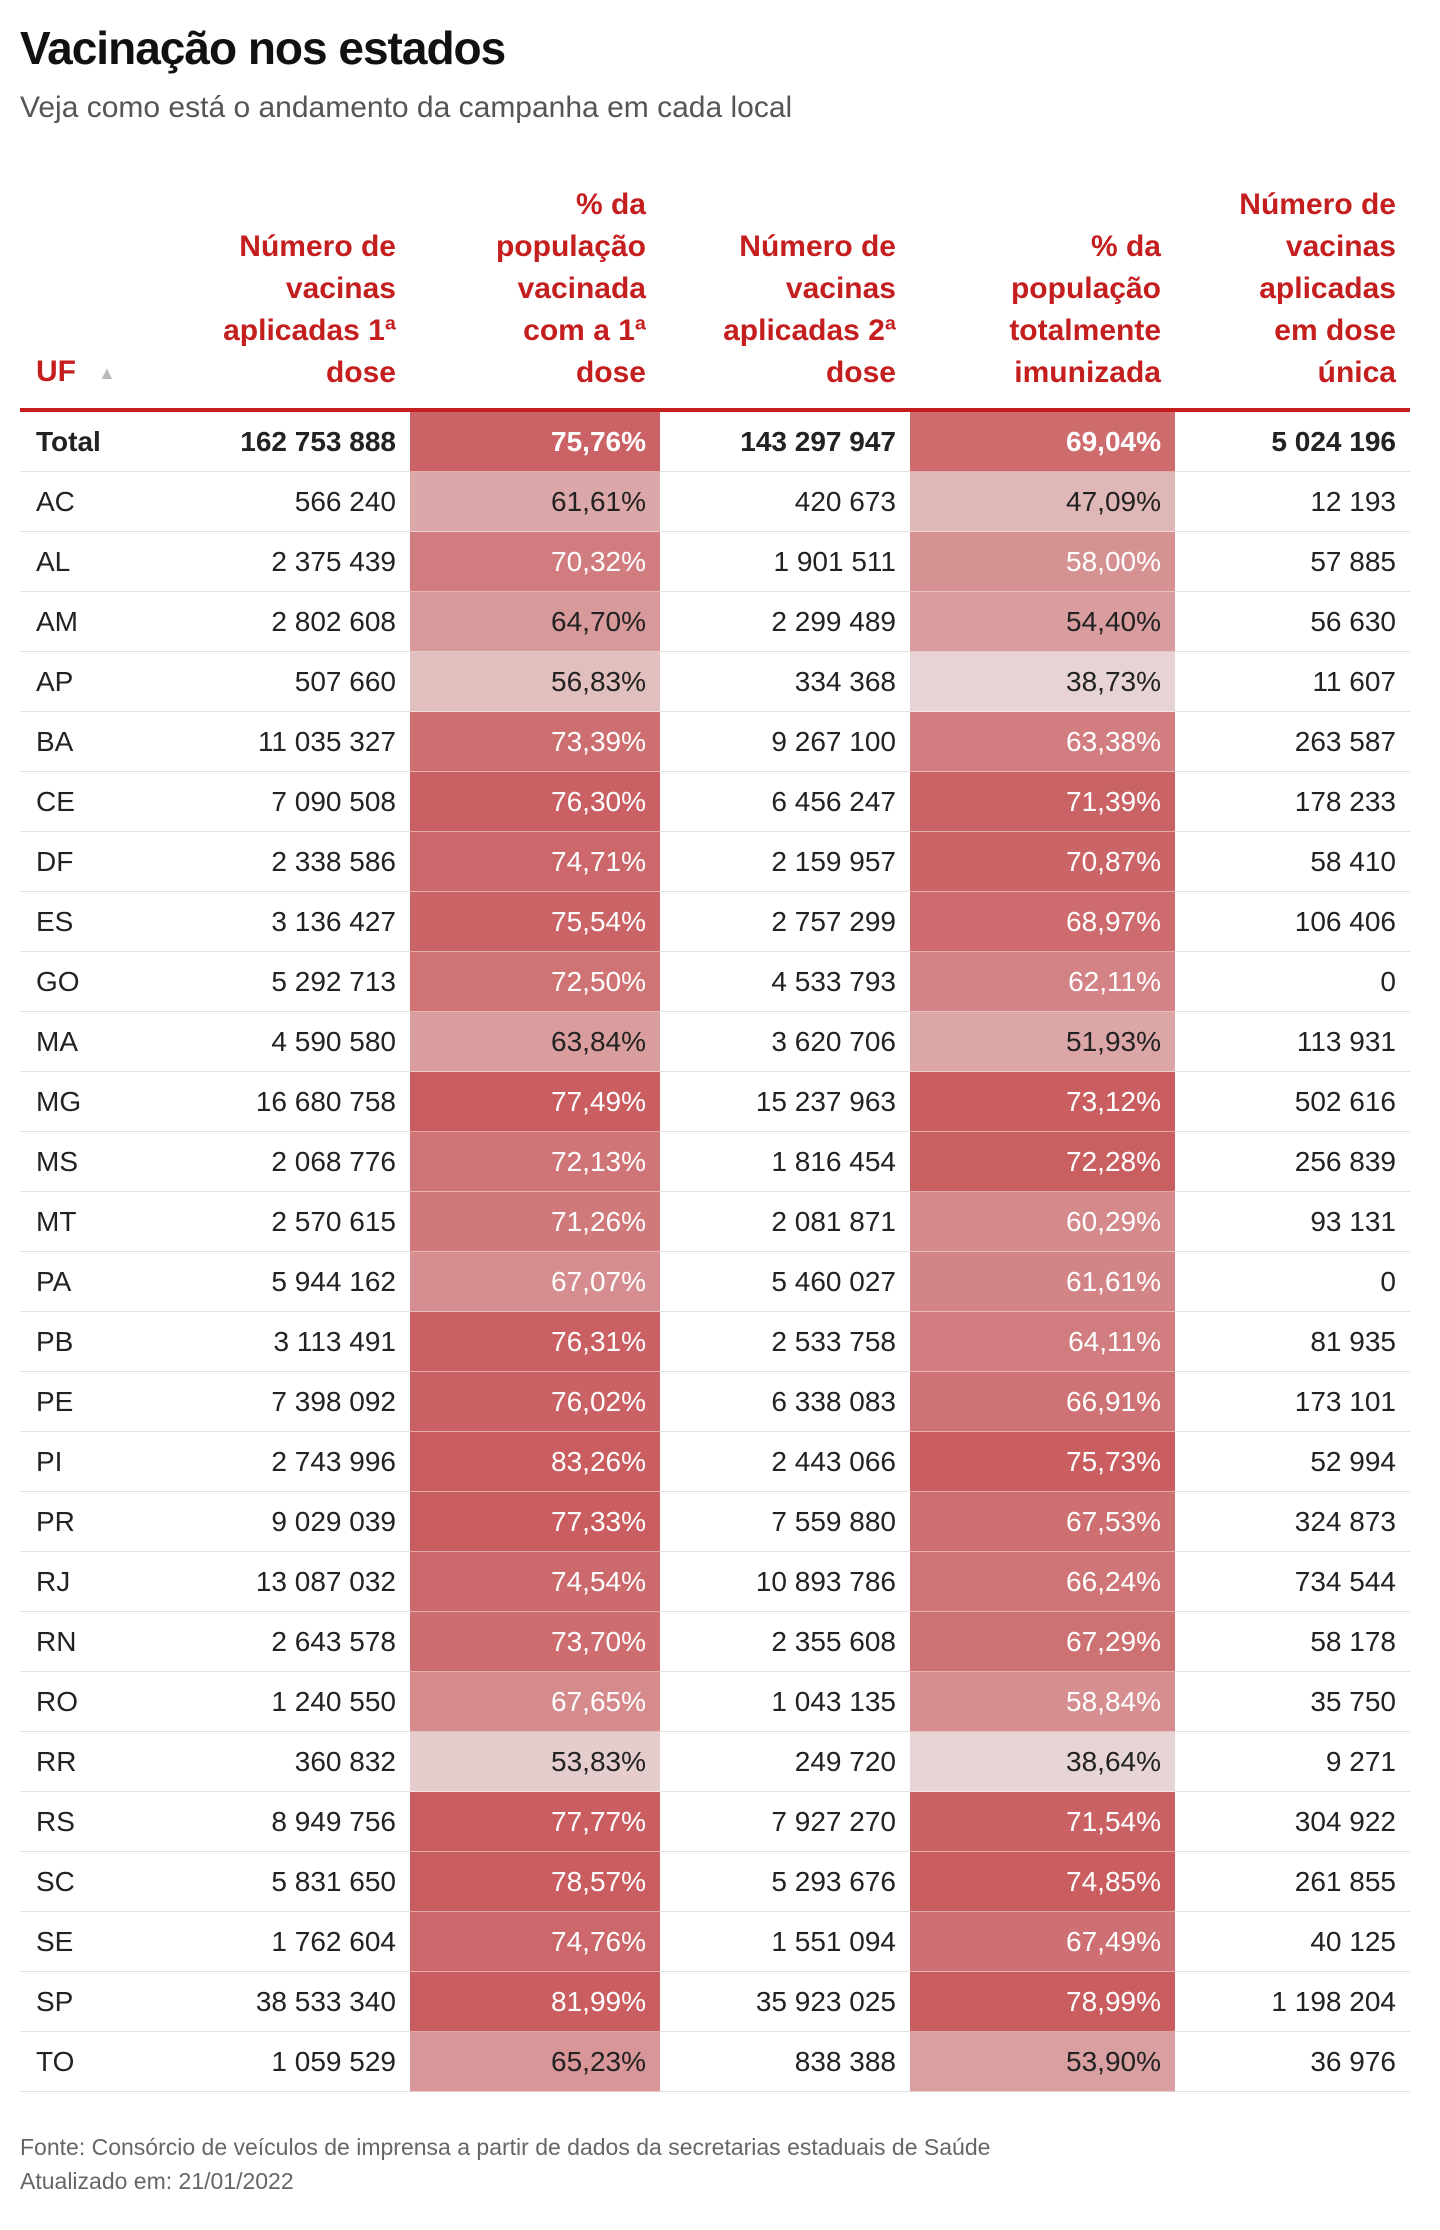  What do you see at coordinates (785, 441) in the screenshot?
I see `cell-dose2: 143 297 947` at bounding box center [785, 441].